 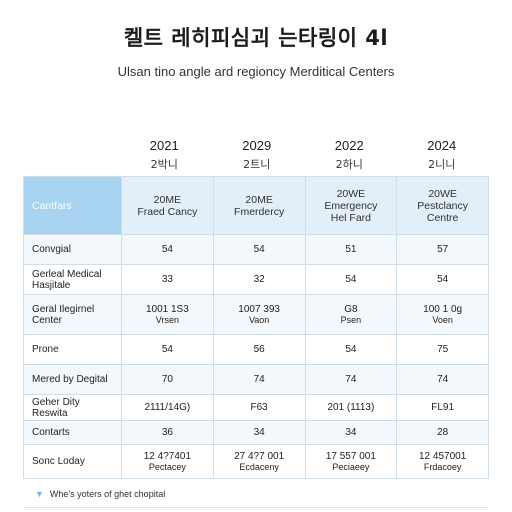 What do you see at coordinates (256, 507) in the screenshot?
I see `bottom-divider` at bounding box center [256, 507].